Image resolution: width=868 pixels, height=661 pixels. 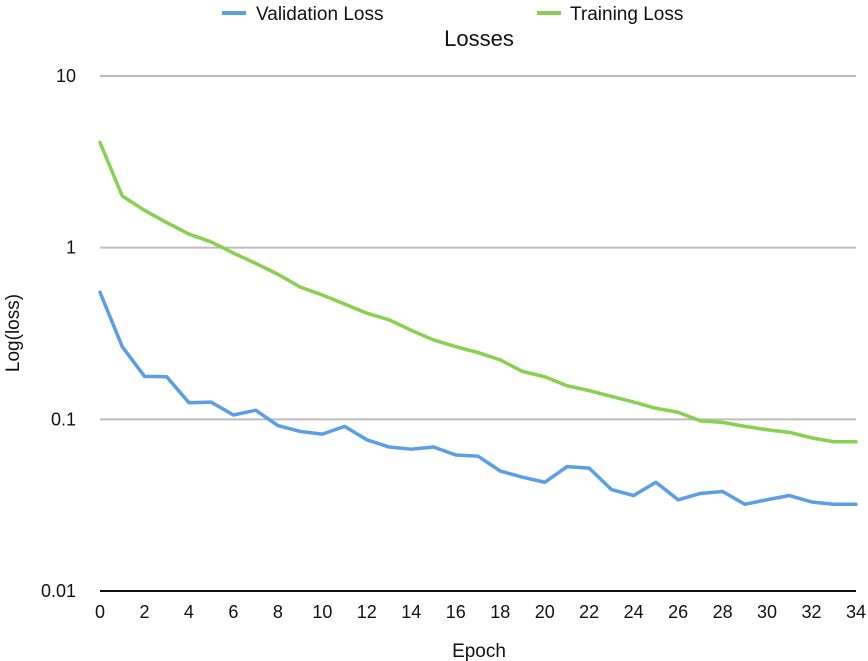 What do you see at coordinates (13, 333) in the screenshot?
I see `y-axis-title: Log(loss)` at bounding box center [13, 333].